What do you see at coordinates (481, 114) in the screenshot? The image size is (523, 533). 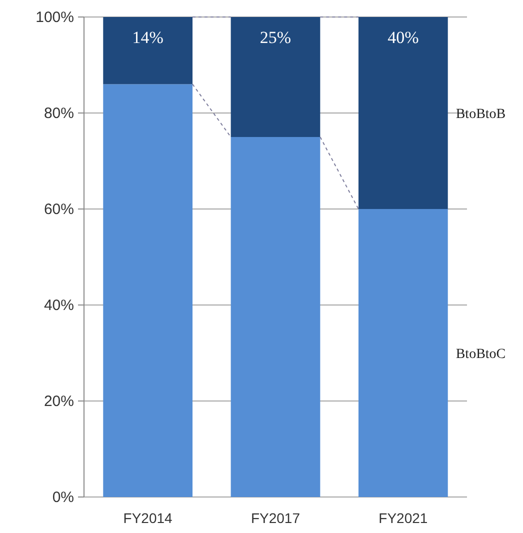 I see `series-label: BtoBtoB` at bounding box center [481, 114].